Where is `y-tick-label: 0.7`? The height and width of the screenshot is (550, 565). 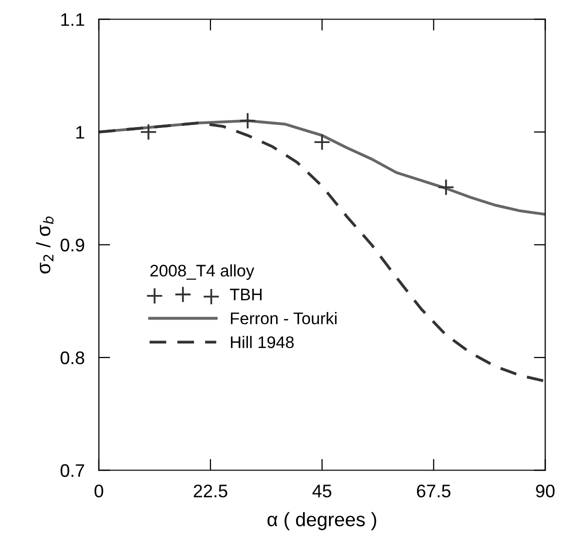 y-tick-label: 0.7 is located at coordinates (72, 470).